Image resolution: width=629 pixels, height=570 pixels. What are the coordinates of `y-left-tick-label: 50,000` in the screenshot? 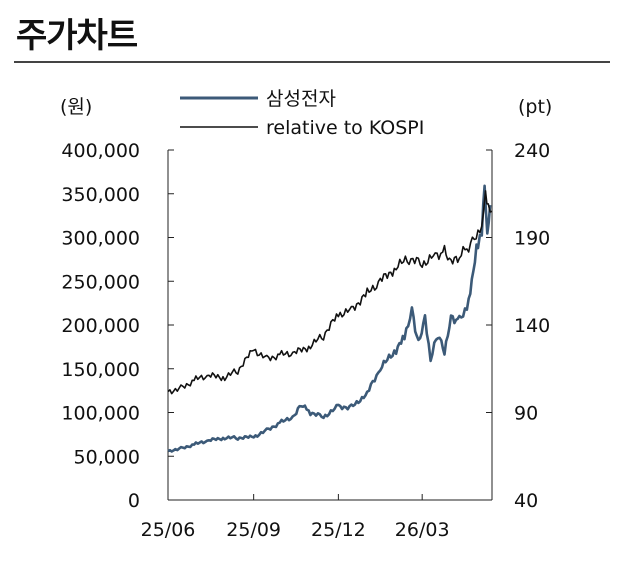 It's located at (107, 457).